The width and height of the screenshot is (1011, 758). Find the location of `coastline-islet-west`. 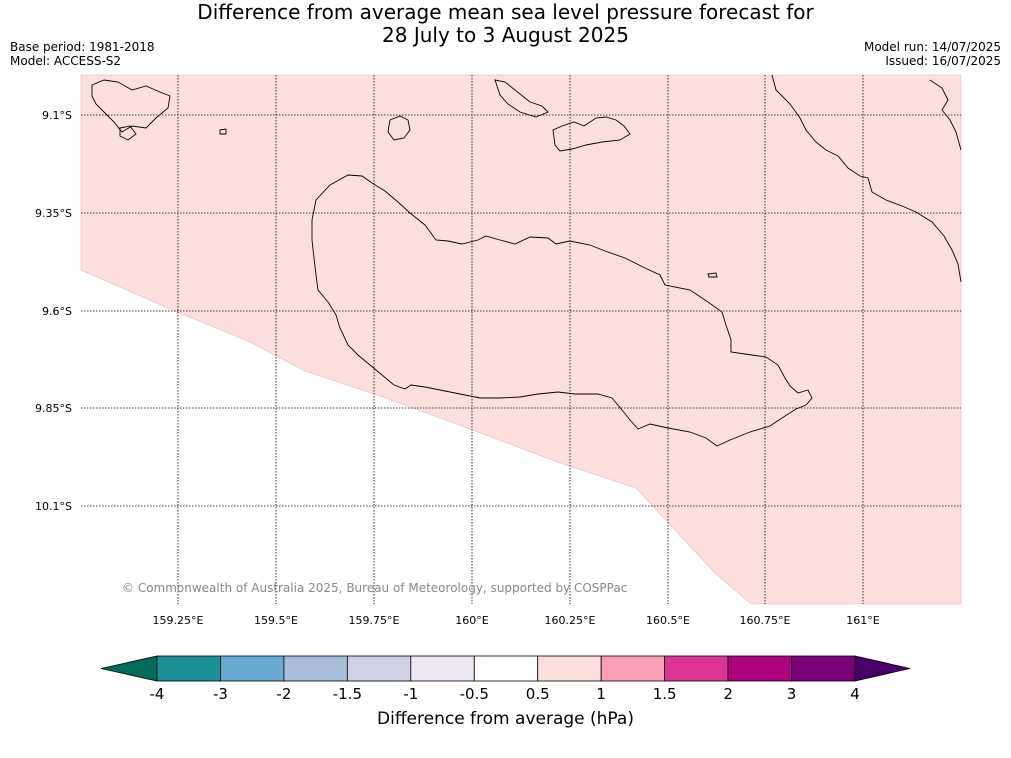

coastline-islet-west is located at coordinates (223, 131).